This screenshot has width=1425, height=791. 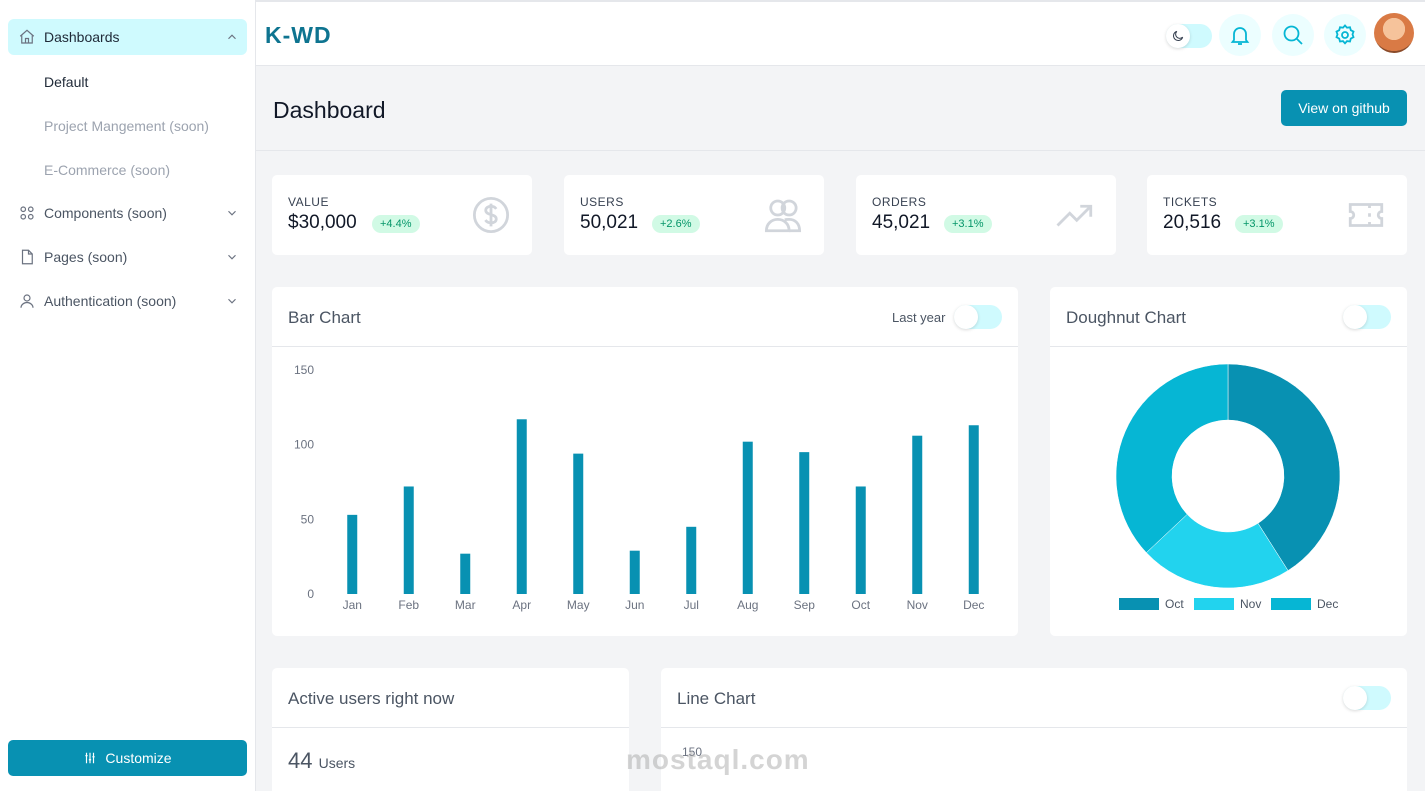 What do you see at coordinates (491, 215) in the screenshot?
I see `dollar-icon` at bounding box center [491, 215].